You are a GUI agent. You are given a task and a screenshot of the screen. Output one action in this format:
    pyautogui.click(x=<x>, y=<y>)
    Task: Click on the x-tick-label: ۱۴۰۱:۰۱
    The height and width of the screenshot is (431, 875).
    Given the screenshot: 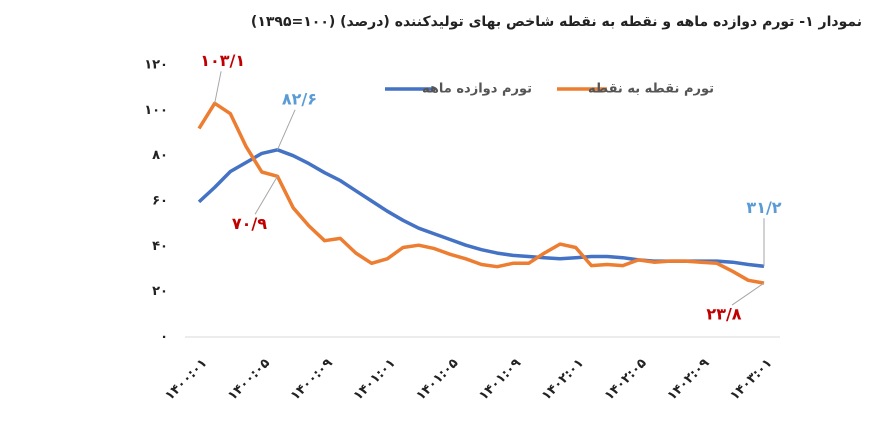 What is the action you would take?
    pyautogui.click(x=375, y=380)
    